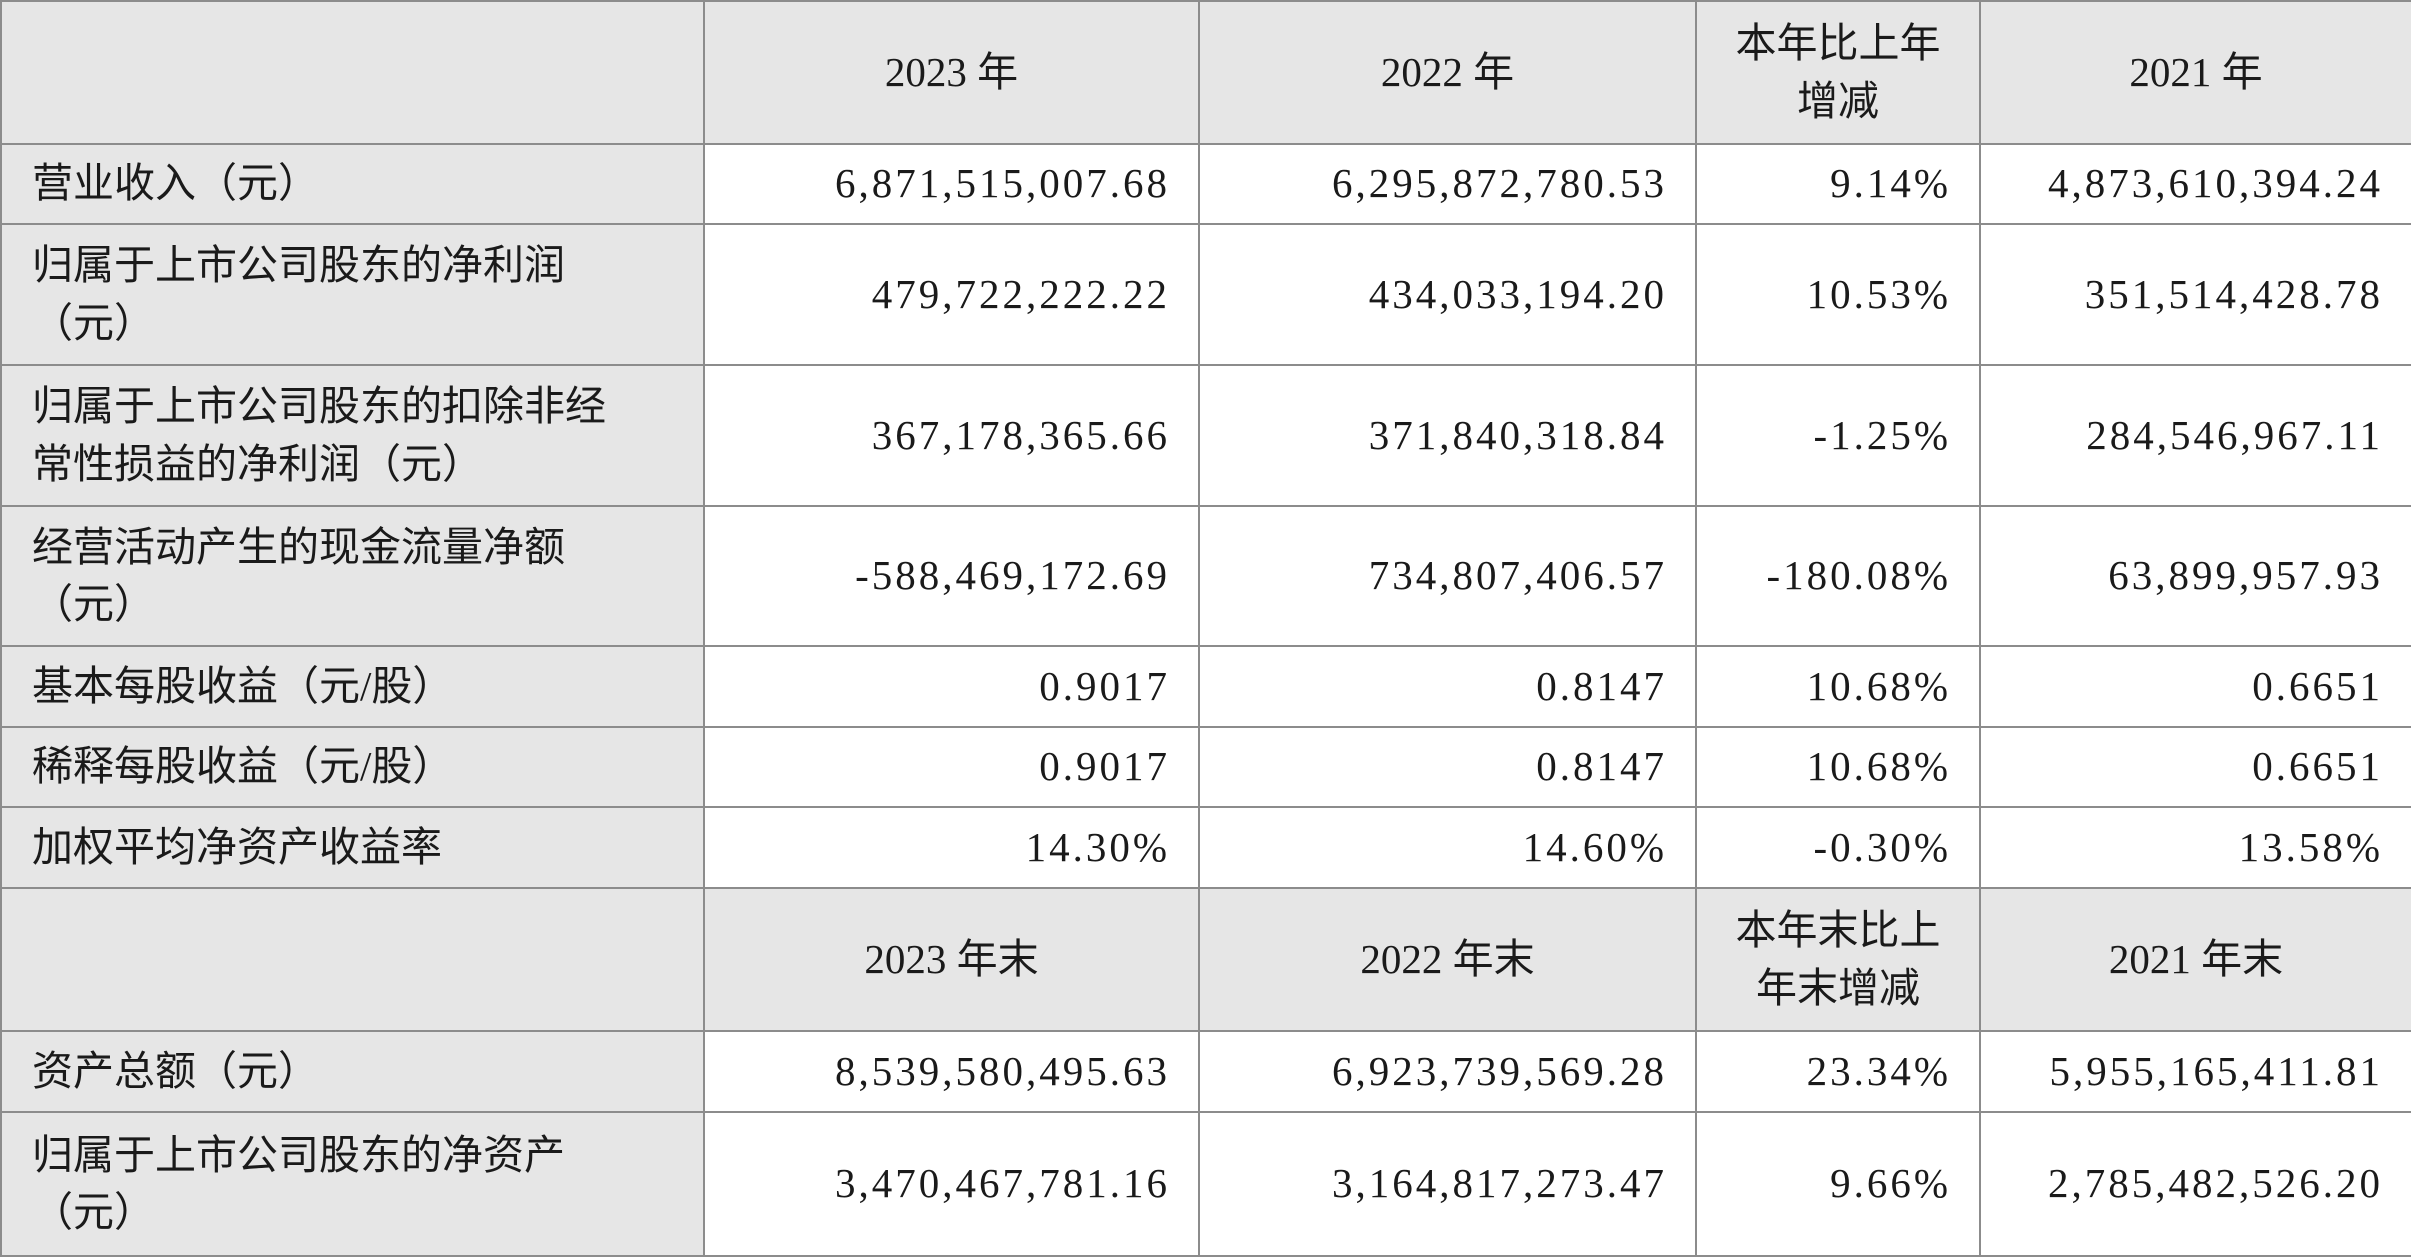  I want to click on value-cell-text: 9.14%, so click(1890, 183).